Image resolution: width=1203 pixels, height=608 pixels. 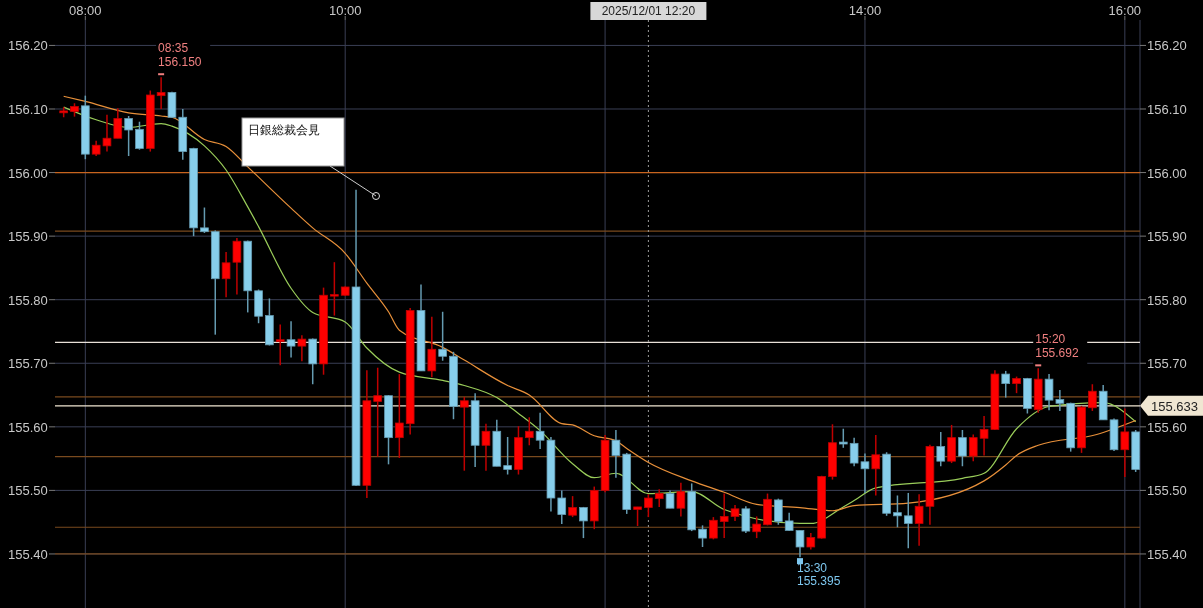 What do you see at coordinates (648, 11) in the screenshot?
I see `ref-line-label: 2025/12/01 12:20` at bounding box center [648, 11].